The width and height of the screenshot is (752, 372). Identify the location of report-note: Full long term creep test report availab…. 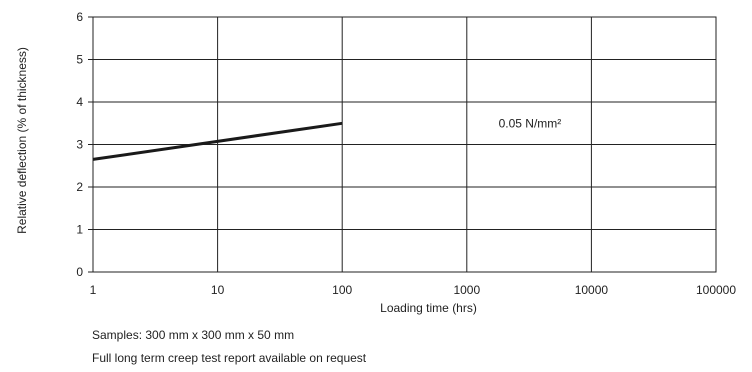
(229, 358).